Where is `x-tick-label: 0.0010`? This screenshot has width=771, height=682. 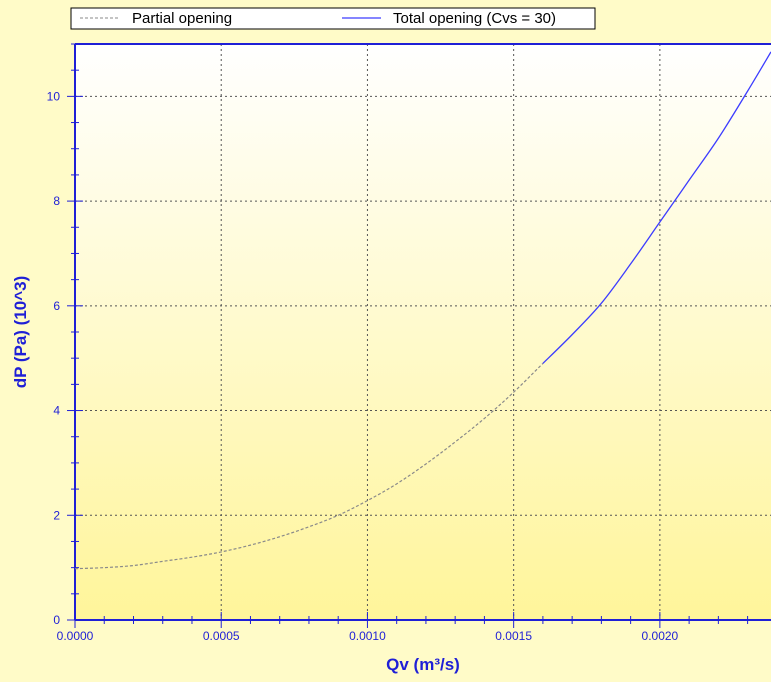 x-tick-label: 0.0010 is located at coordinates (367, 636).